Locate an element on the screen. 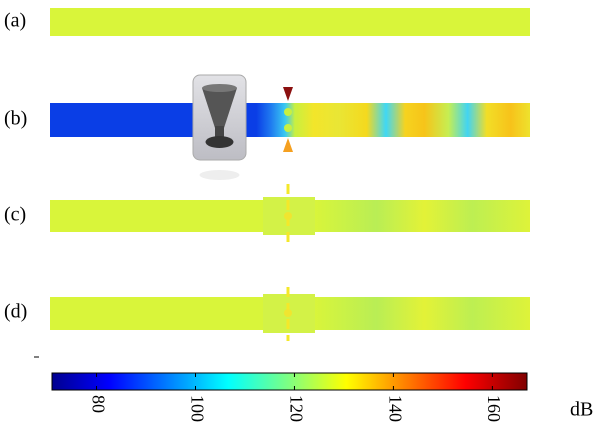 The width and height of the screenshot is (602, 431). colorbar-unit: dB is located at coordinates (581, 410).